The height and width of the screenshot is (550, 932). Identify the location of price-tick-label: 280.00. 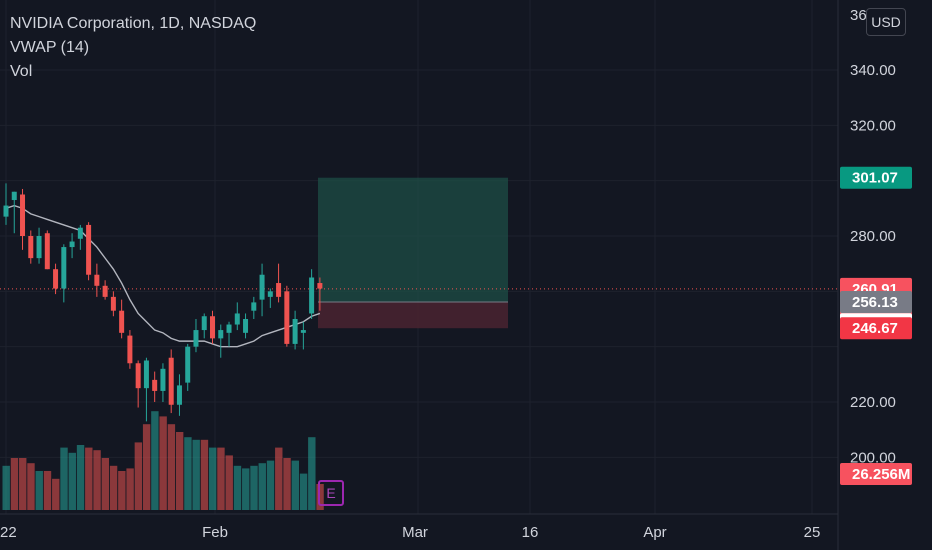
(873, 236).